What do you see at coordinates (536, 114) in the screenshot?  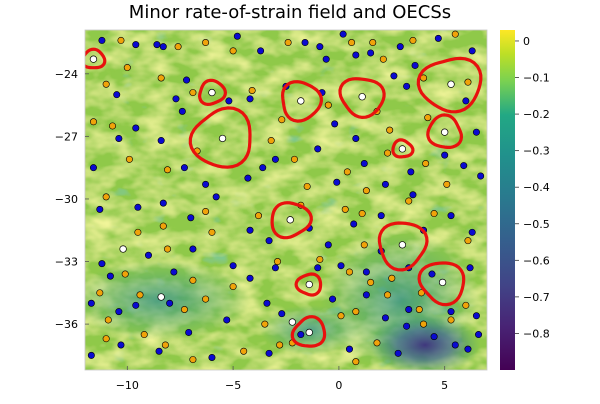 I see `colorbar-tick-label: −0.2` at bounding box center [536, 114].